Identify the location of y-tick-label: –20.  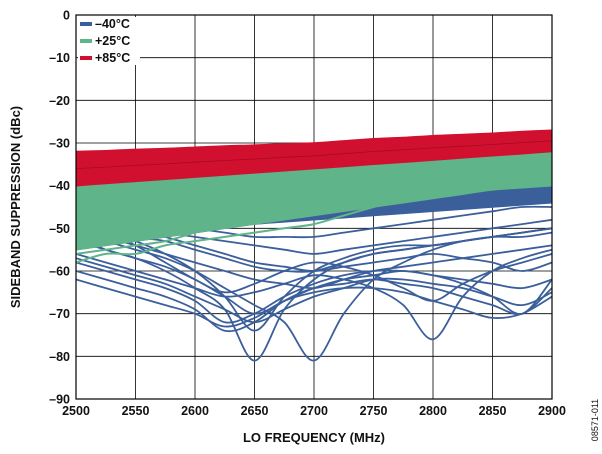
(59, 101).